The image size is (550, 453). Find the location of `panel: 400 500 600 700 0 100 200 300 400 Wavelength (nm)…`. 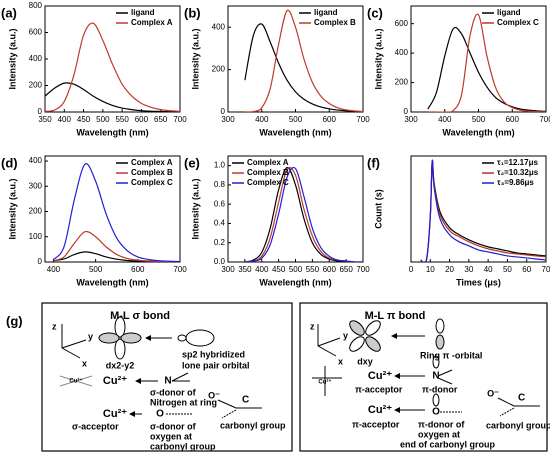

panel: 400 500 600 700 0 100 200 300 400 Wavelength (nm)… is located at coordinates (94, 221).